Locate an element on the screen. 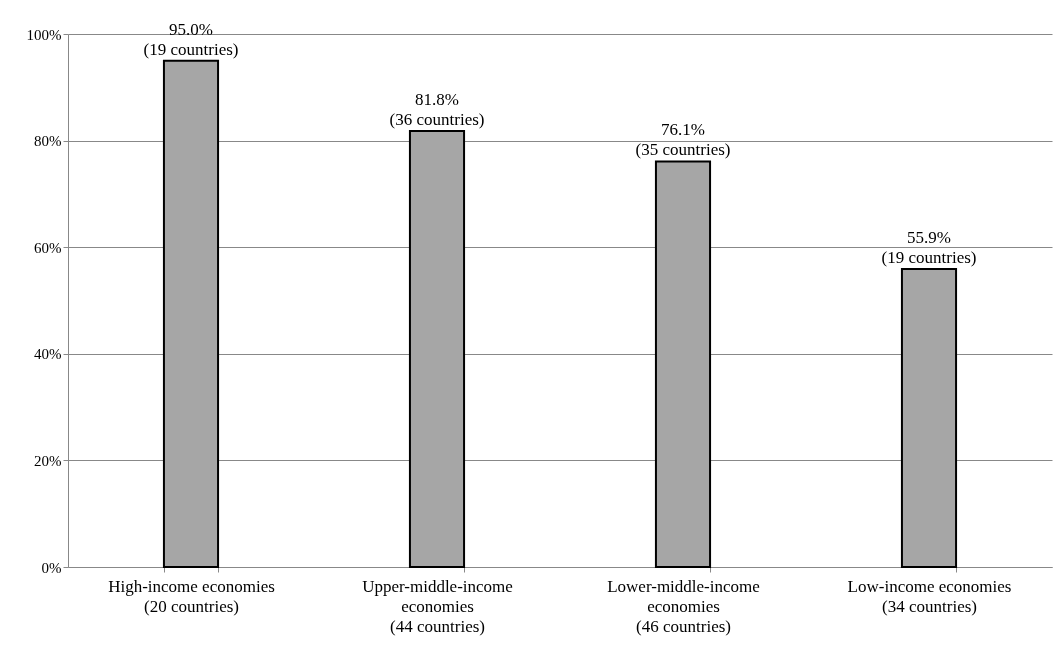 The width and height of the screenshot is (1058, 650). y-tick-label: 100% is located at coordinates (44, 34).